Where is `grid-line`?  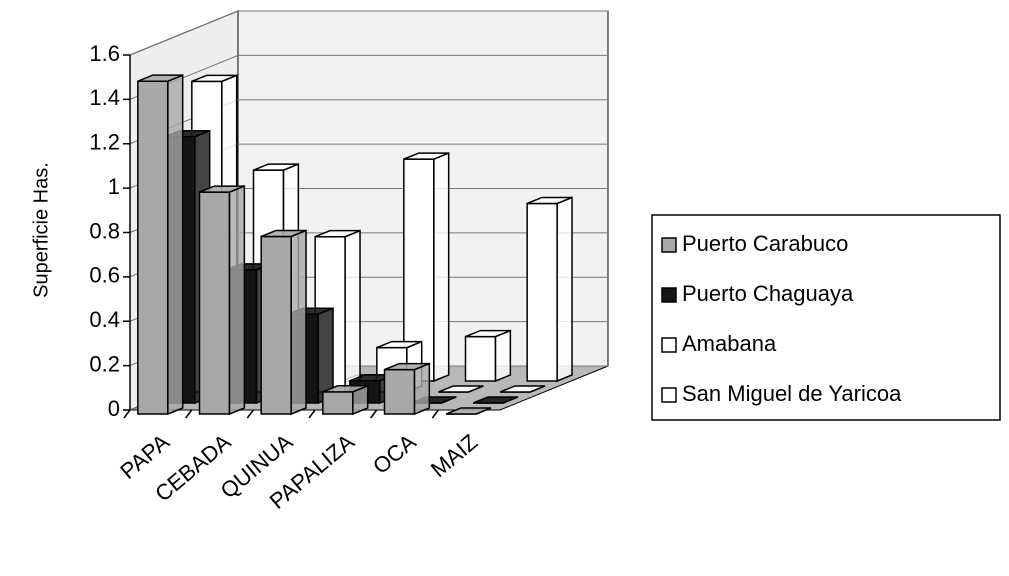
grid-line is located at coordinates (368, 33).